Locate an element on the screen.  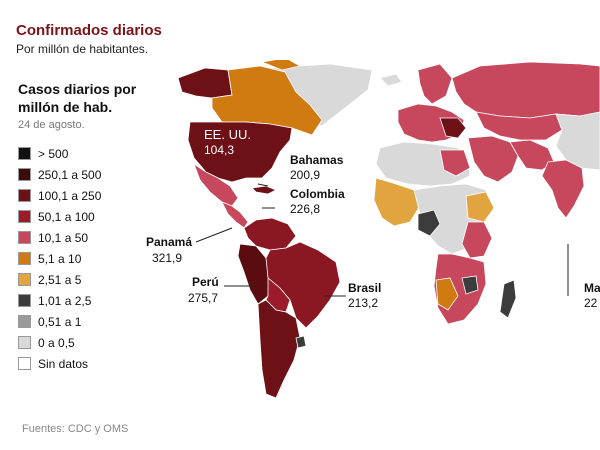
region-colombia is located at coordinates (270, 234).